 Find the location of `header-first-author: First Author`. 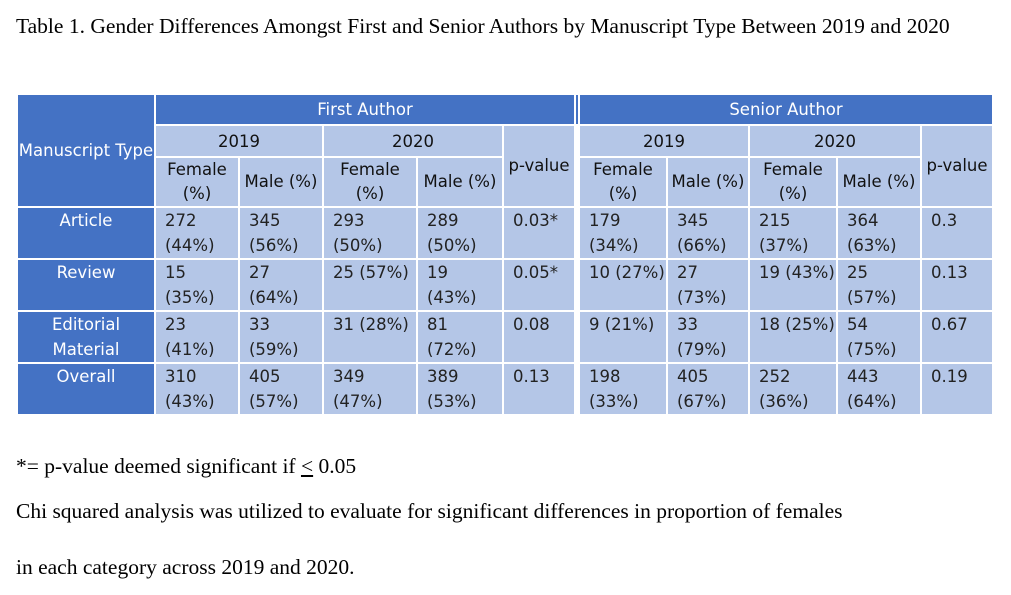

header-first-author: First Author is located at coordinates (365, 109).